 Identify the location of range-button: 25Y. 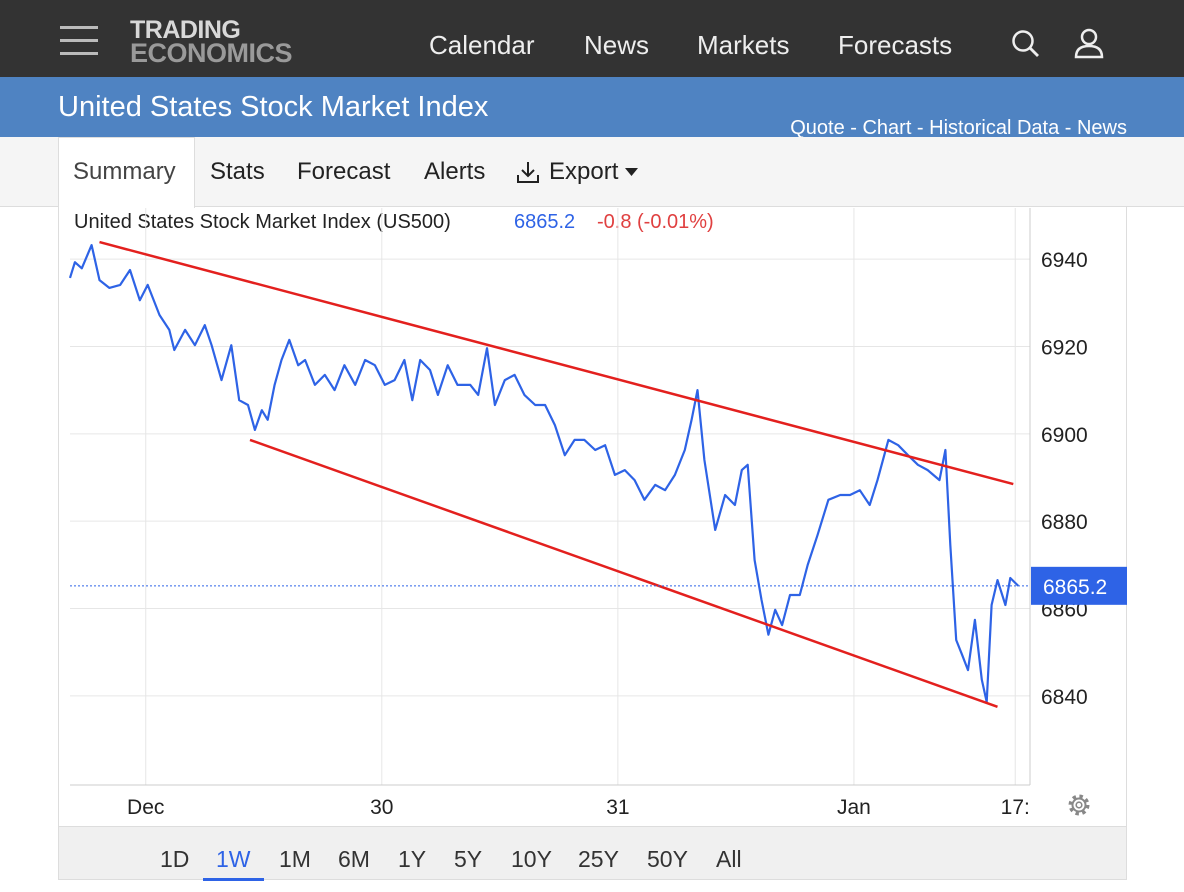
(598, 859).